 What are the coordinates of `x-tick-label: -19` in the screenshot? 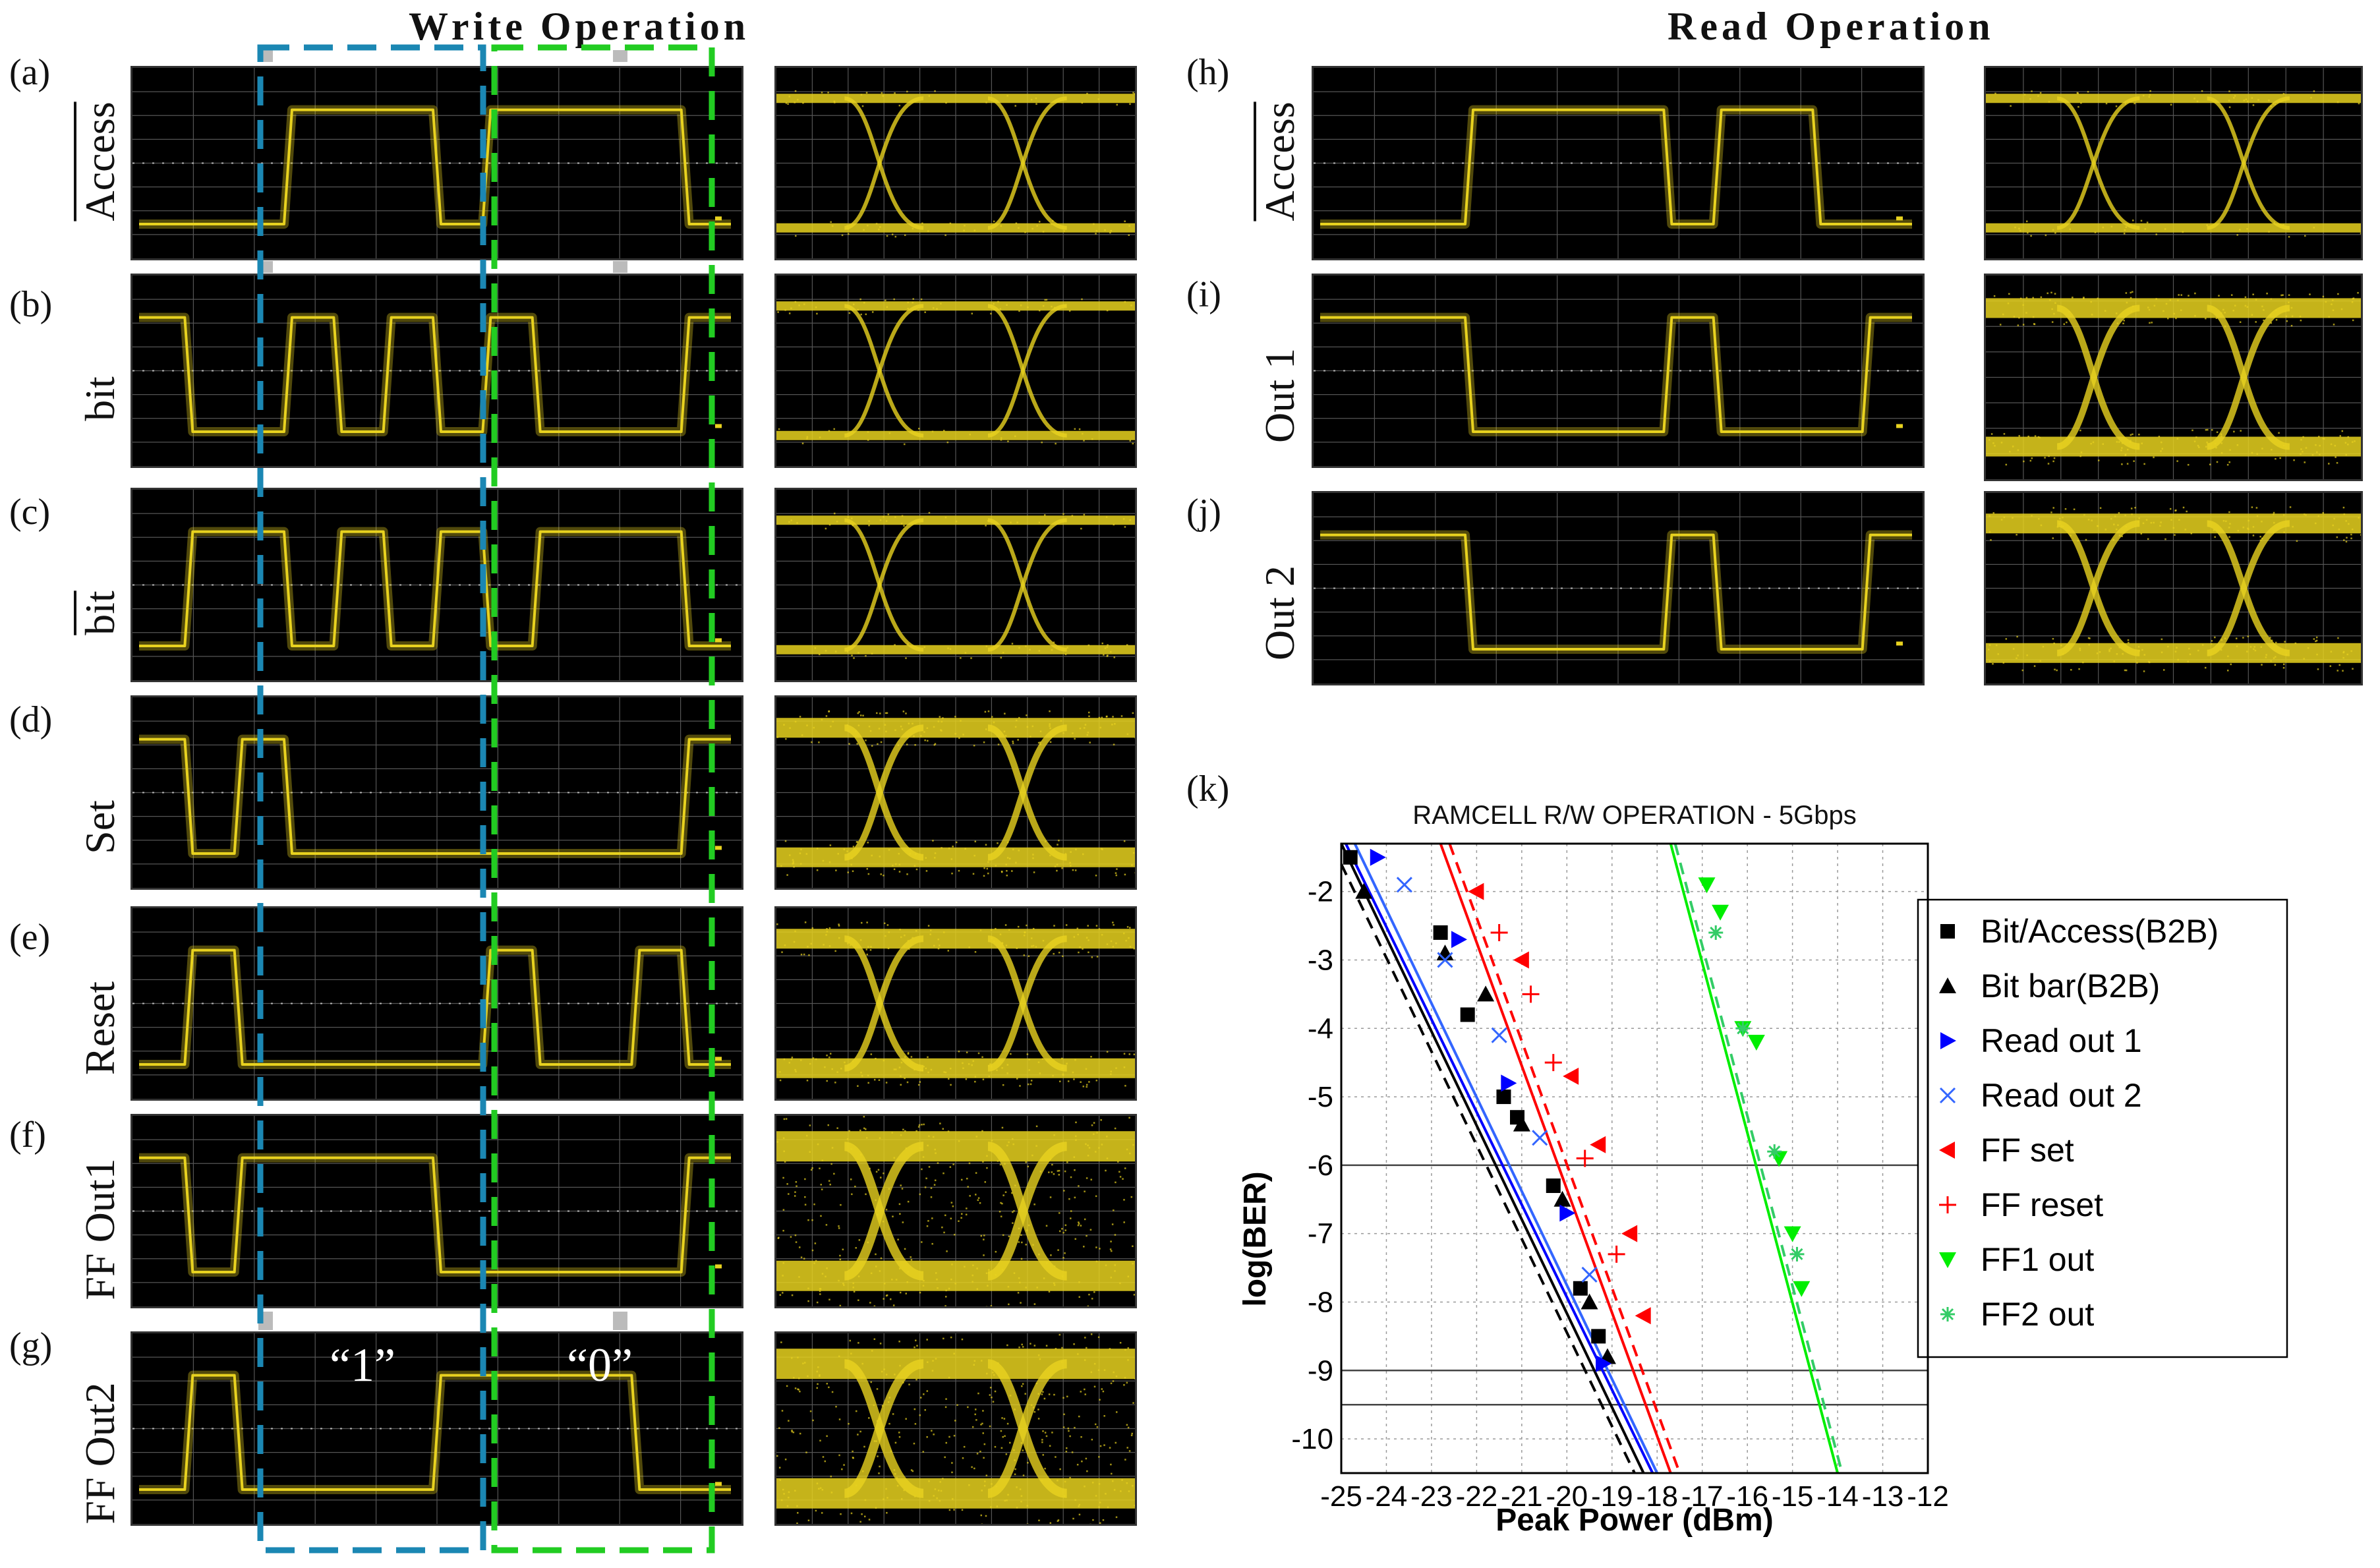 It's located at (1612, 1496).